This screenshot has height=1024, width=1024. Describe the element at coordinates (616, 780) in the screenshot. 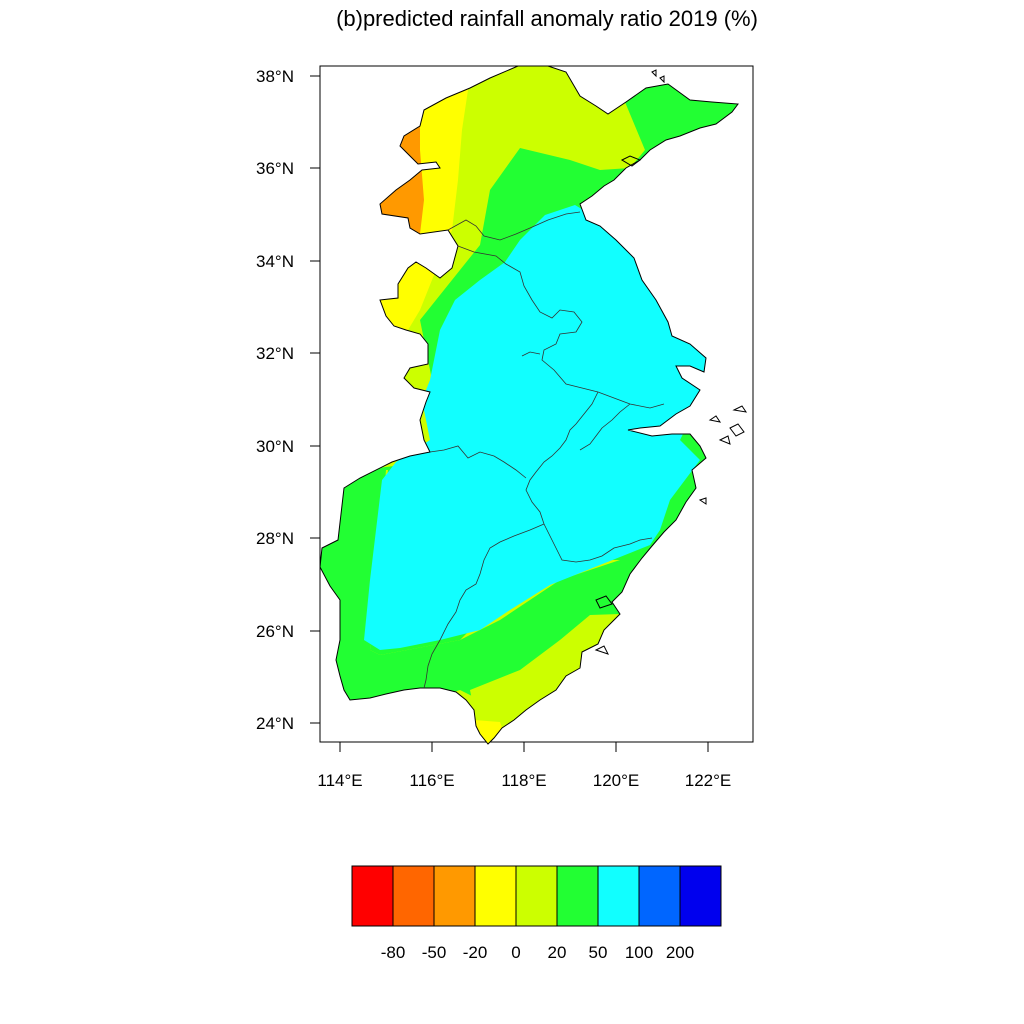

I see `lon-label-120: 120°E` at that location.